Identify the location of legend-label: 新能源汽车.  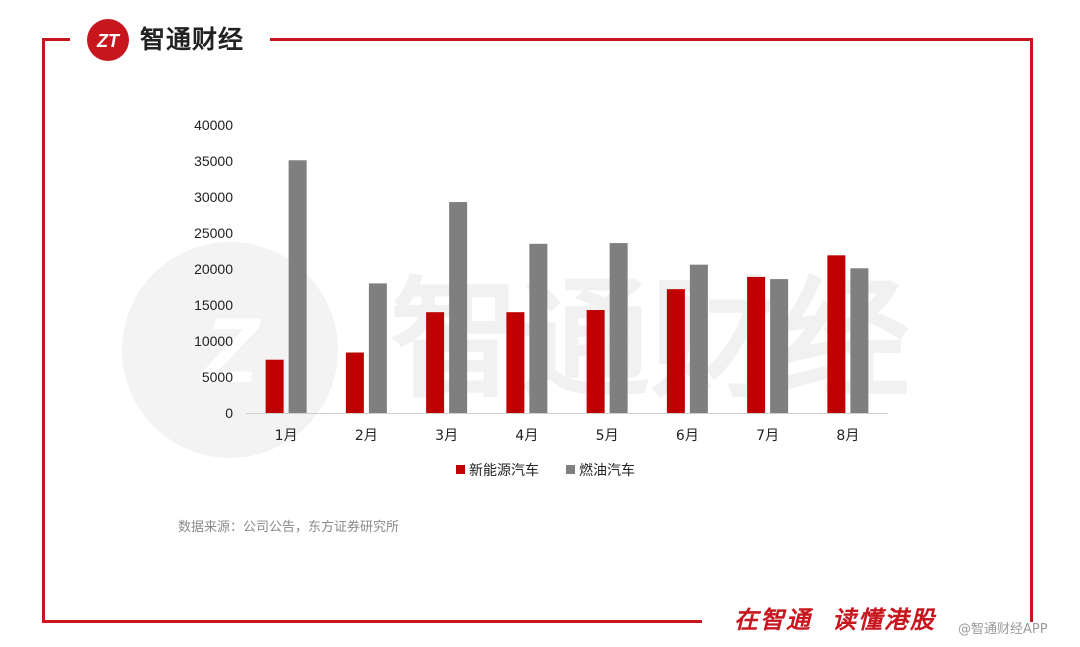
(504, 470).